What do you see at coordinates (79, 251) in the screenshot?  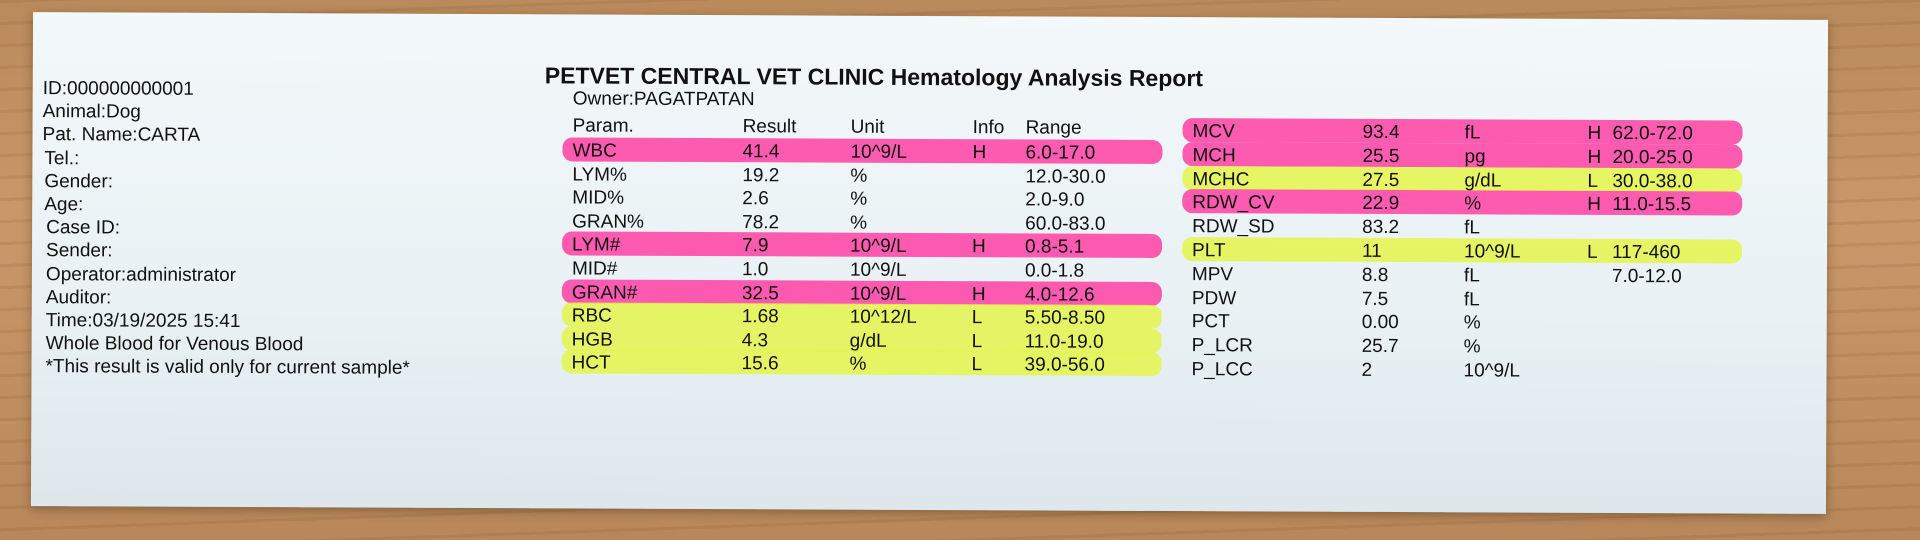 I see `patient-line: Sender:` at bounding box center [79, 251].